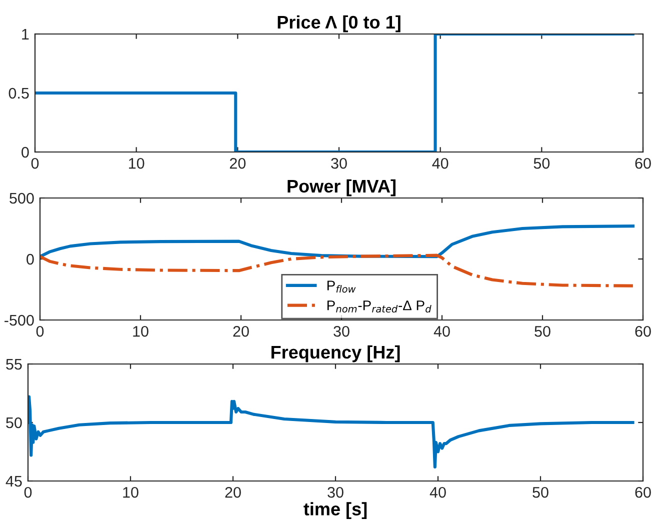 This screenshot has width=665, height=529. What do you see at coordinates (22, 198) in the screenshot?
I see `y-tick-label: 500` at bounding box center [22, 198].